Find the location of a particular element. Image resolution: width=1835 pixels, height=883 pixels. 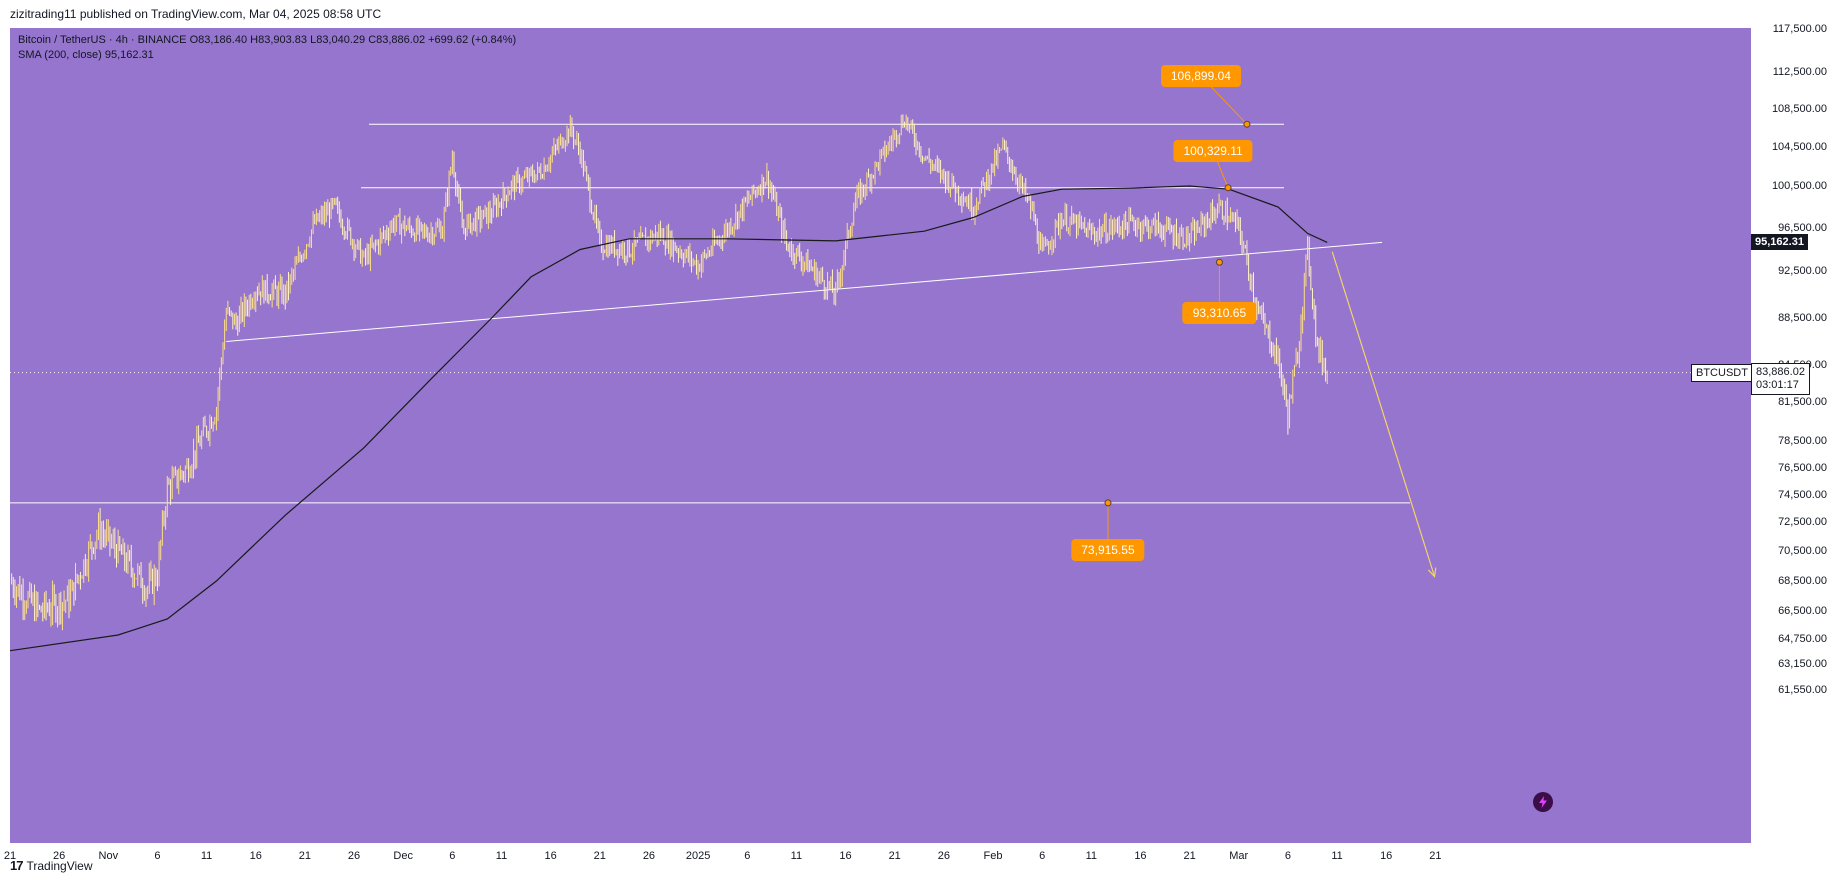

price-tick-label: 78,500.00 is located at coordinates (1802, 441).